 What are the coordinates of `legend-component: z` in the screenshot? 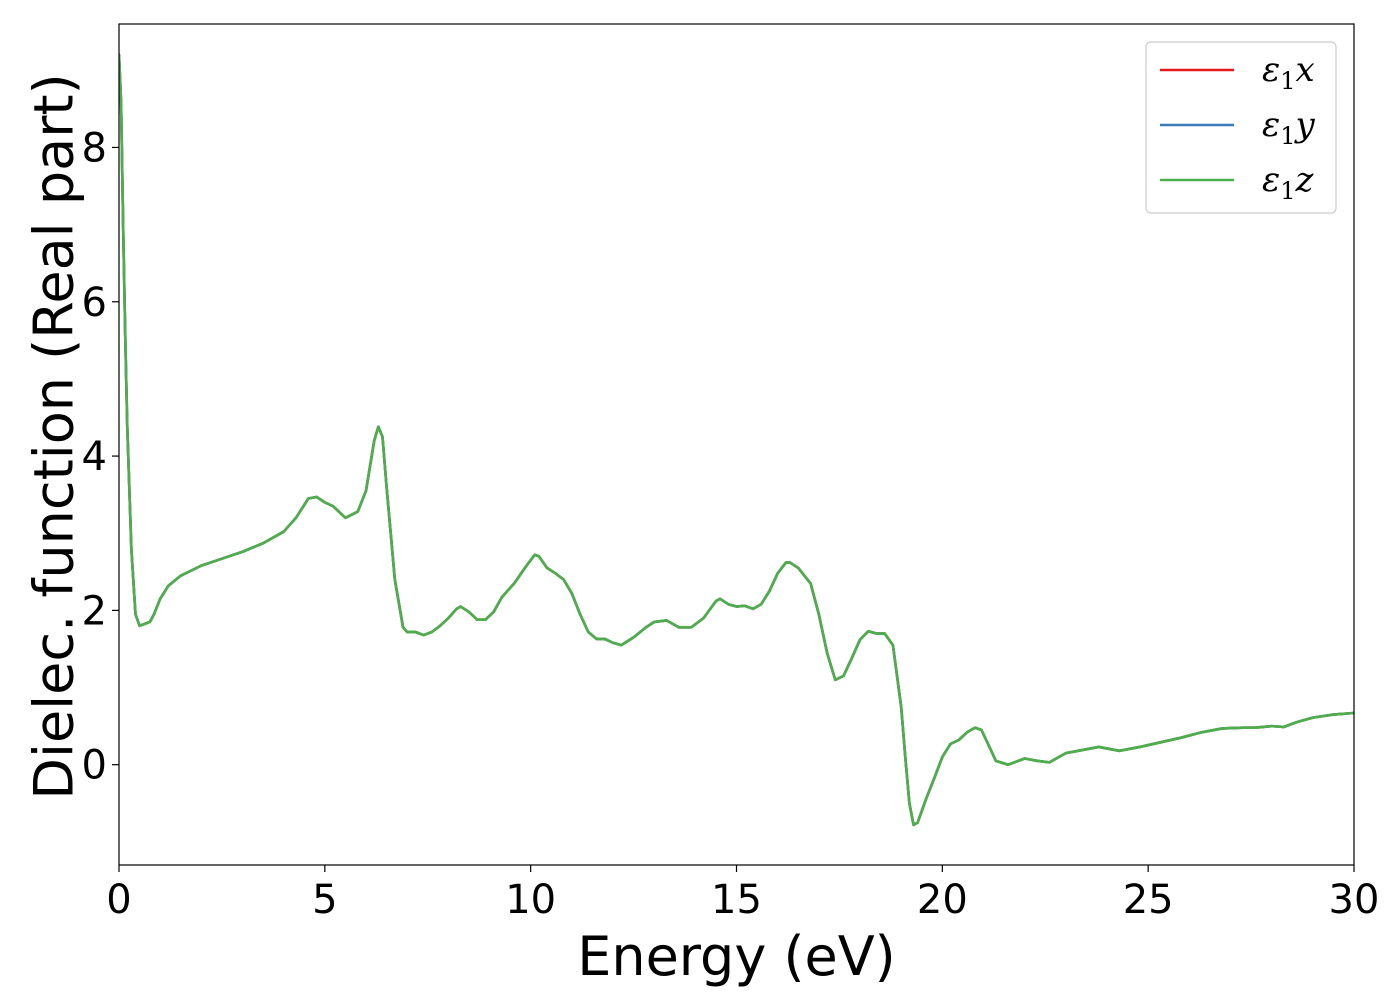 It's located at (1305, 180).